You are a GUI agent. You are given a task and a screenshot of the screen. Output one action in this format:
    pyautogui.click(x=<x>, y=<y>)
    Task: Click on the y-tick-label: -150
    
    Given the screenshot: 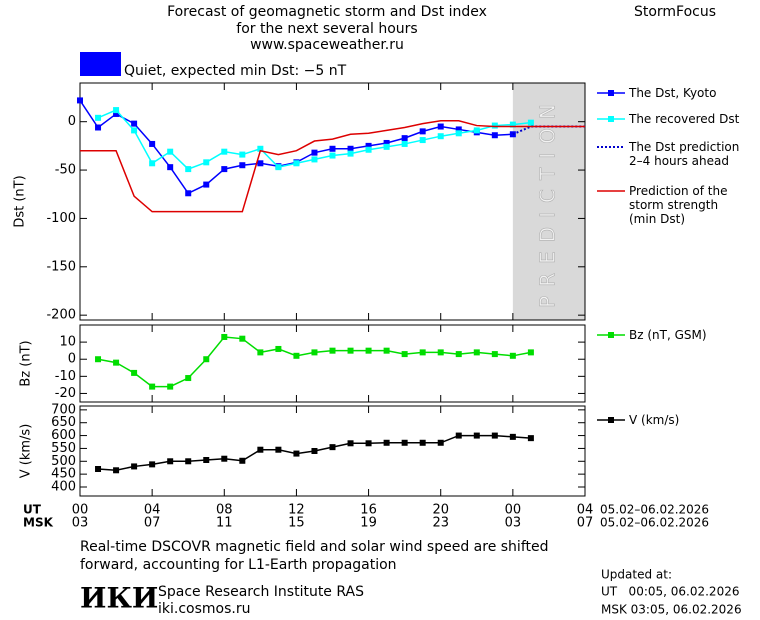 What is the action you would take?
    pyautogui.click(x=61, y=266)
    